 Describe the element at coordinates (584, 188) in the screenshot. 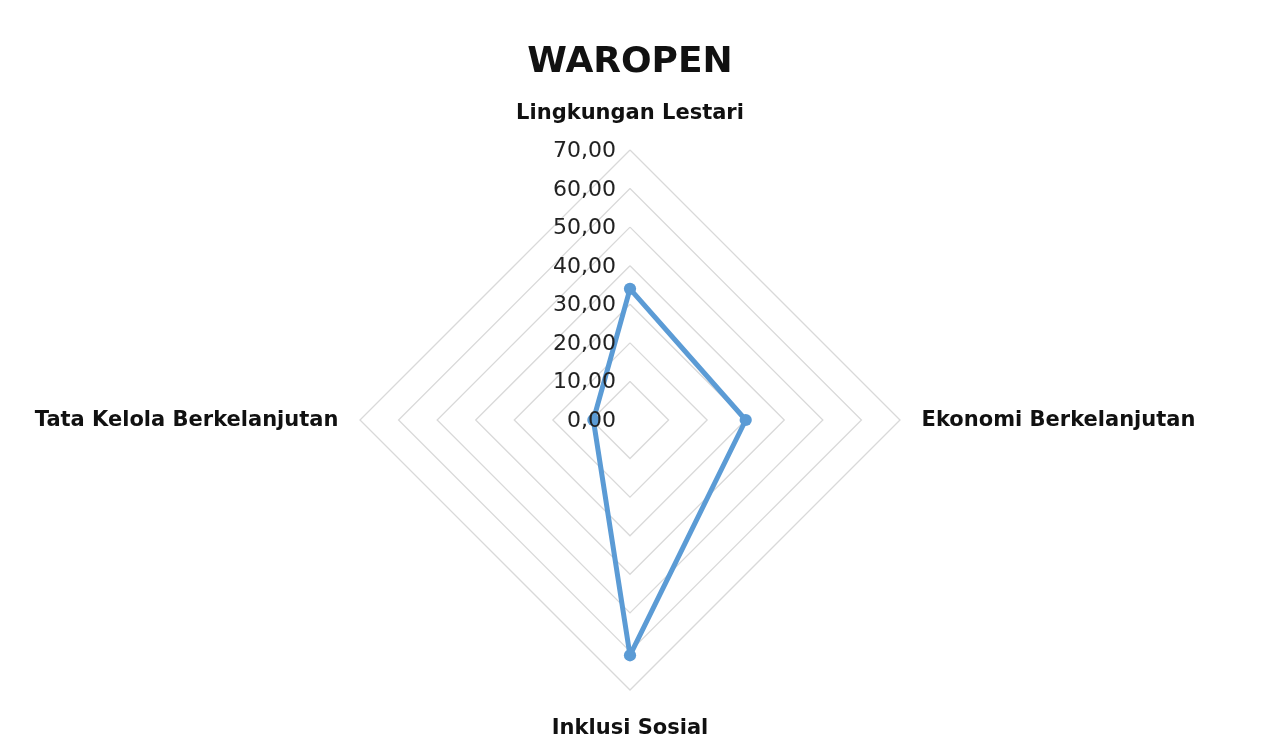

I see `y-tick-label: 60,00` at that location.